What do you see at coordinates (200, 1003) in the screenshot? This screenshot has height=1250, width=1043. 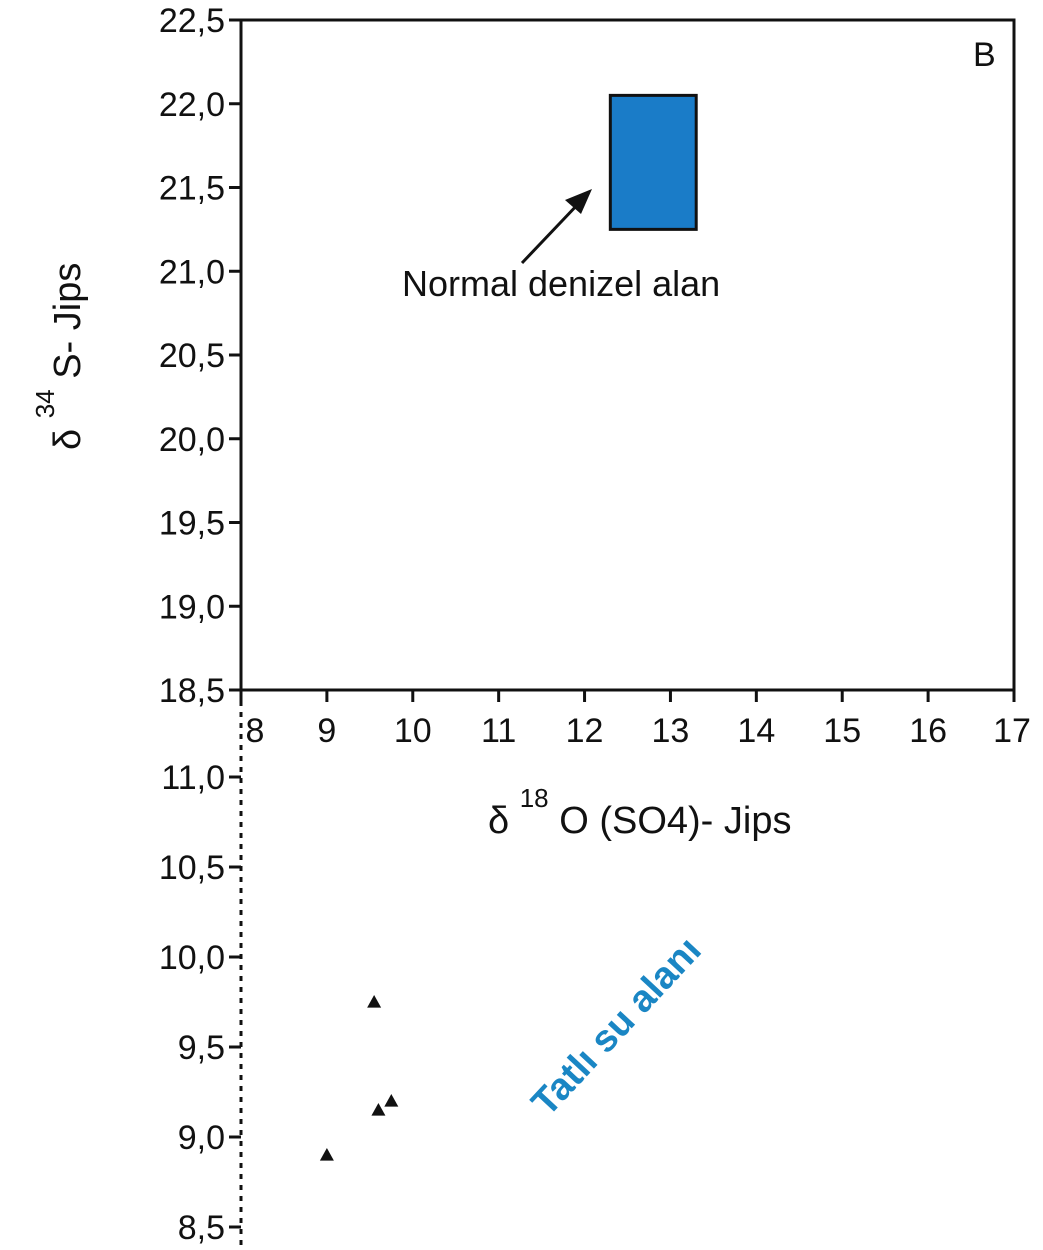 I see `y-ticks-lower: 11,0 10,5 10,0 9,5 9,0 8,5` at bounding box center [200, 1003].